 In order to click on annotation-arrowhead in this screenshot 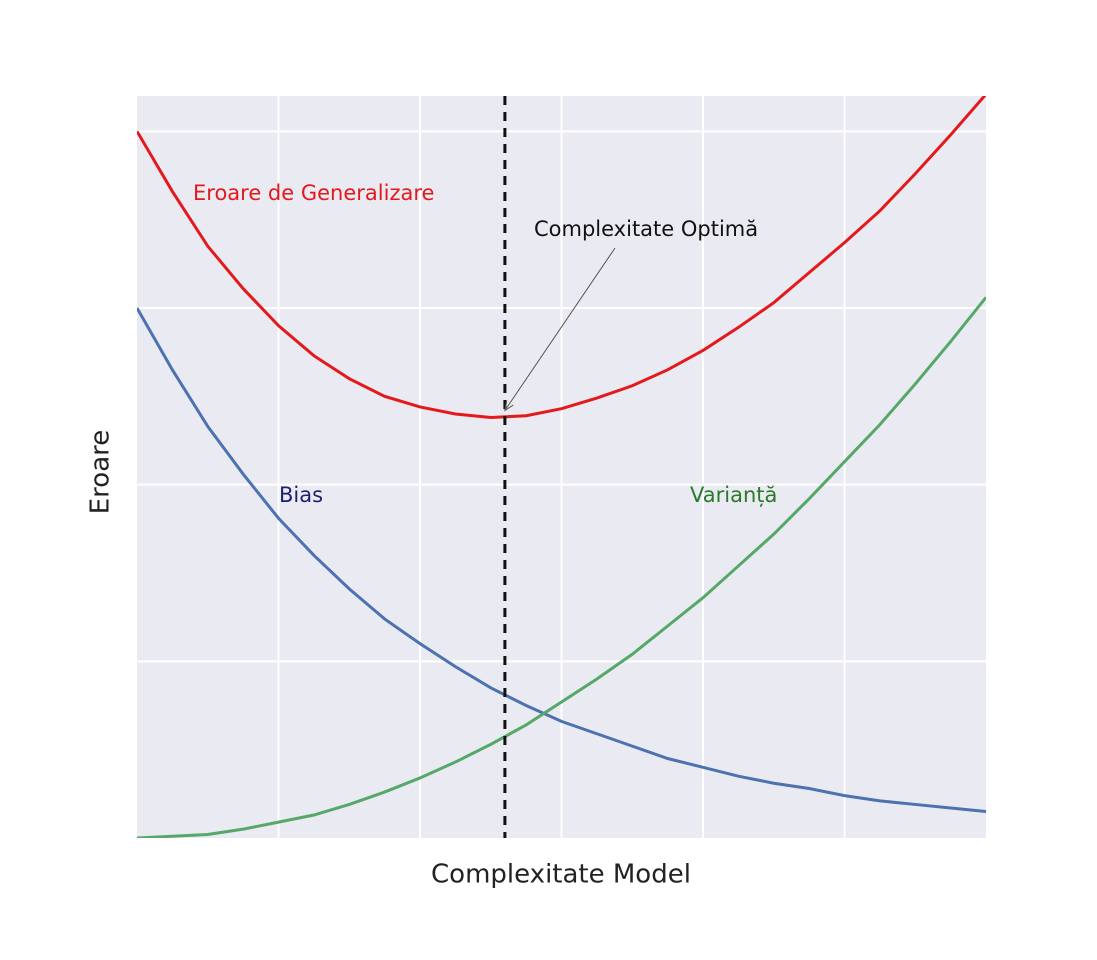, I will do `click(509, 406)`.